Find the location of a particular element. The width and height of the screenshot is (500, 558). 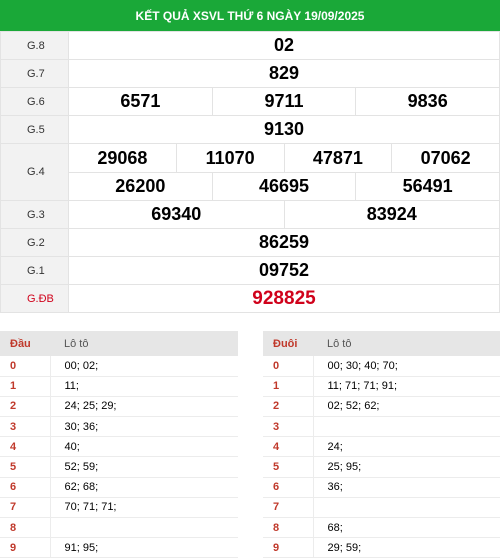

prize-number: 29068 is located at coordinates (122, 157).